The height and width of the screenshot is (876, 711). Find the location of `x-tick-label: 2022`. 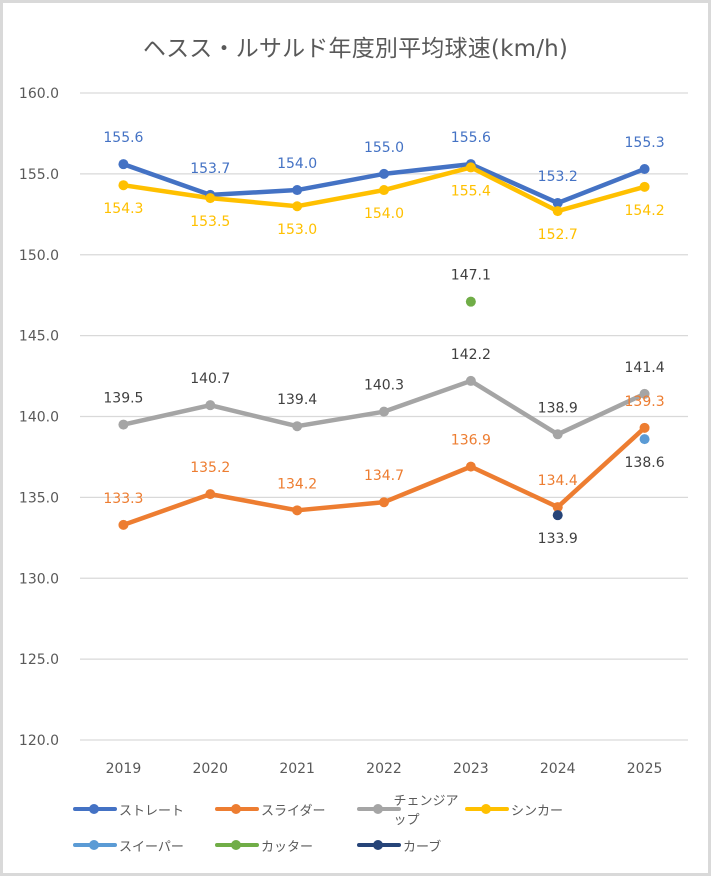

x-tick-label: 2022 is located at coordinates (384, 769).